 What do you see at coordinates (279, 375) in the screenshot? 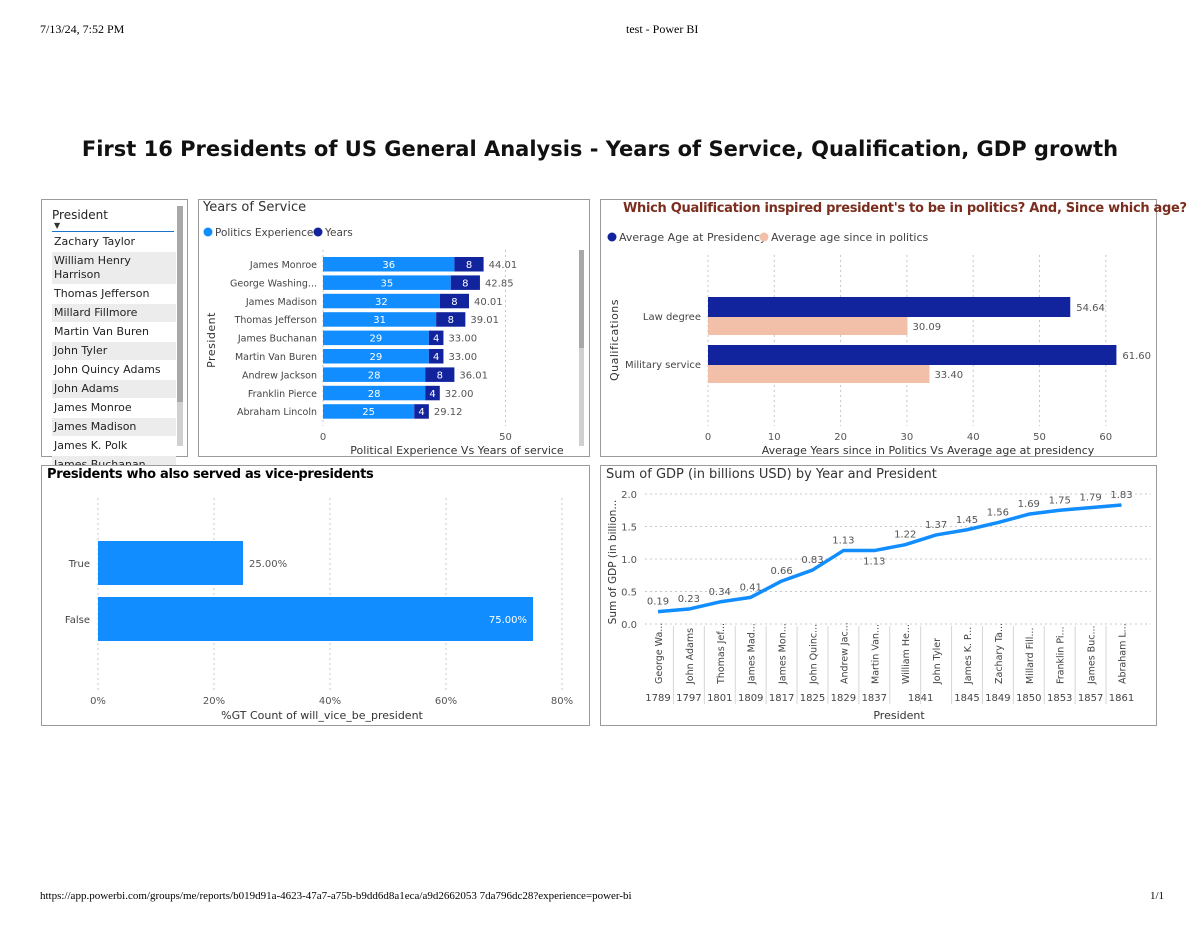
I see `category-label: Andrew Jackson` at bounding box center [279, 375].